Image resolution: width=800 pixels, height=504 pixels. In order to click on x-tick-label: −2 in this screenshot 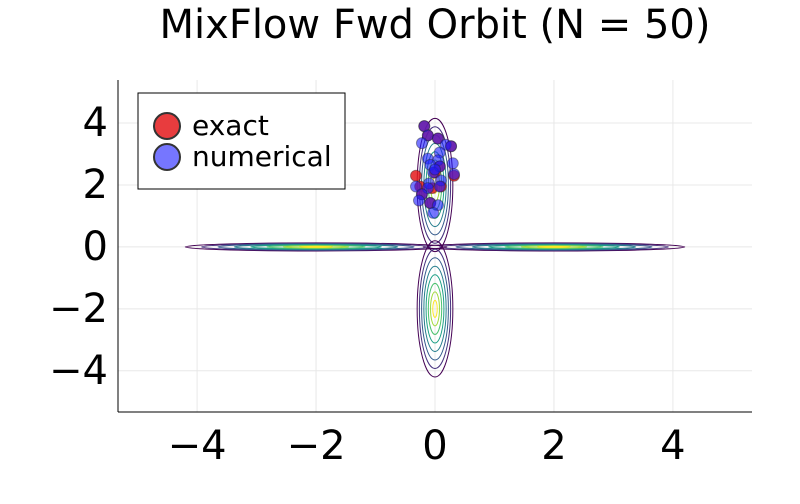, I will do `click(316, 446)`.